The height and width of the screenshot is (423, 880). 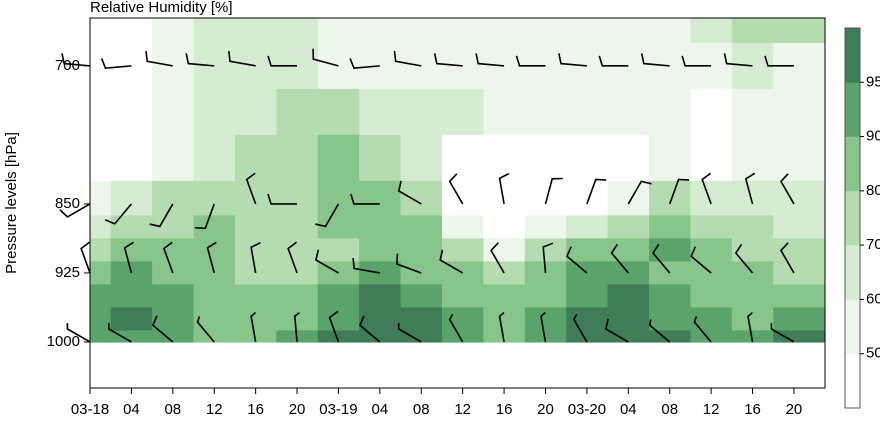 I want to click on y-tick-label: 850, so click(x=67, y=203).